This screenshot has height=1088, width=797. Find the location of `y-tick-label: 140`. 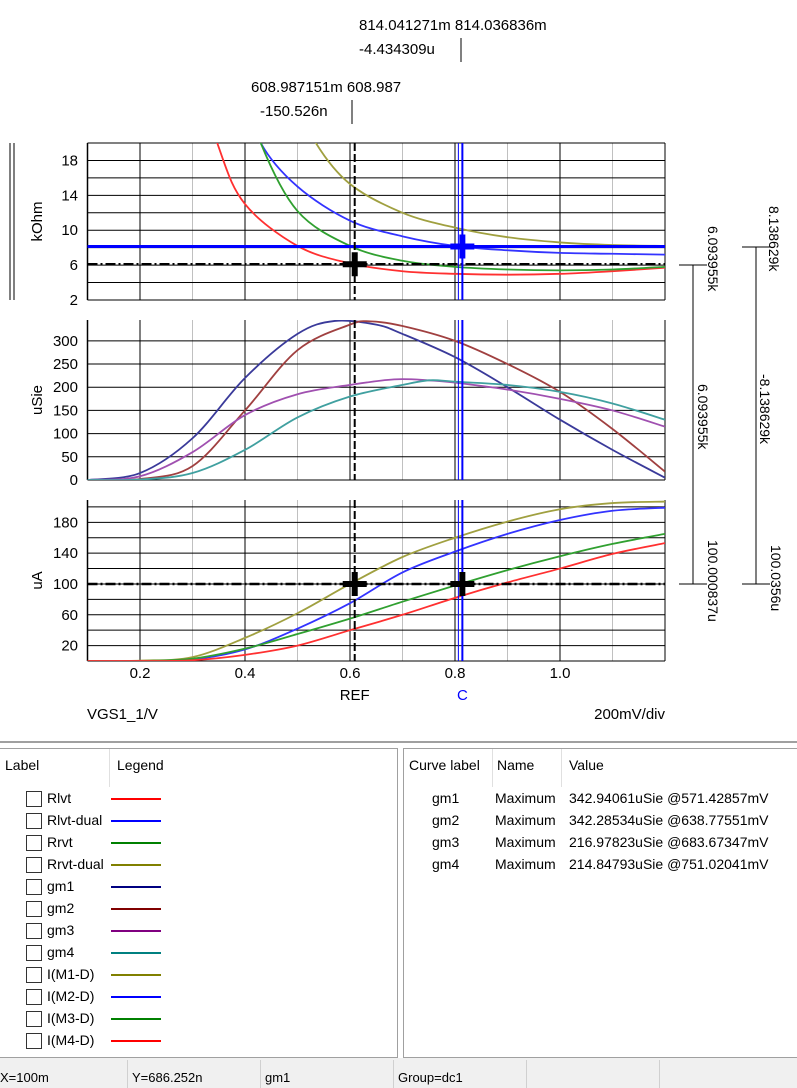

y-tick-label: 140 is located at coordinates (65, 553).